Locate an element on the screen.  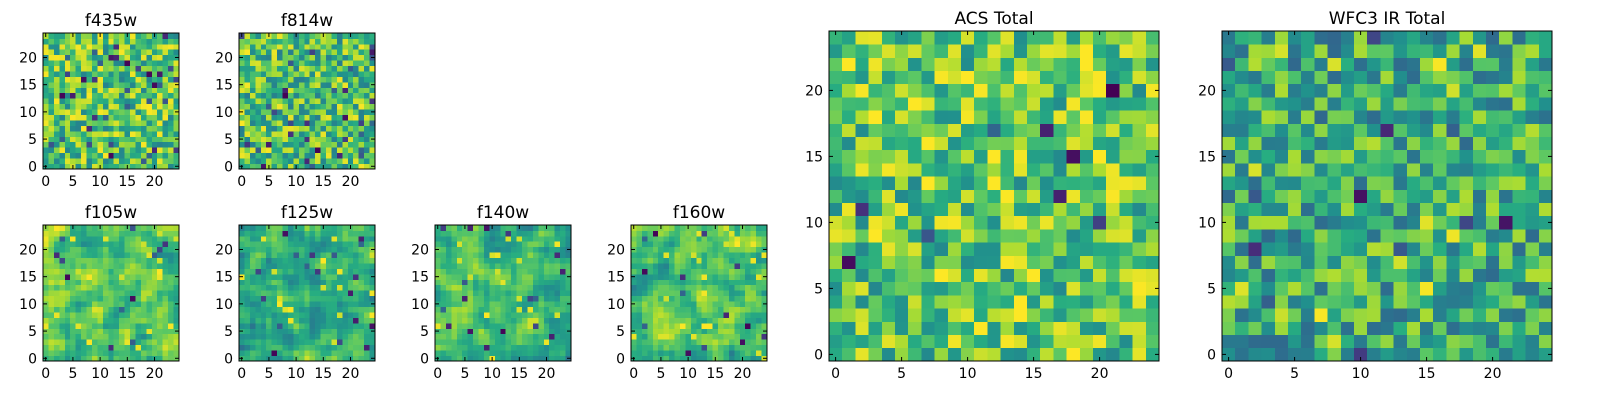
y-tick-label: 10 is located at coordinates (616, 305).